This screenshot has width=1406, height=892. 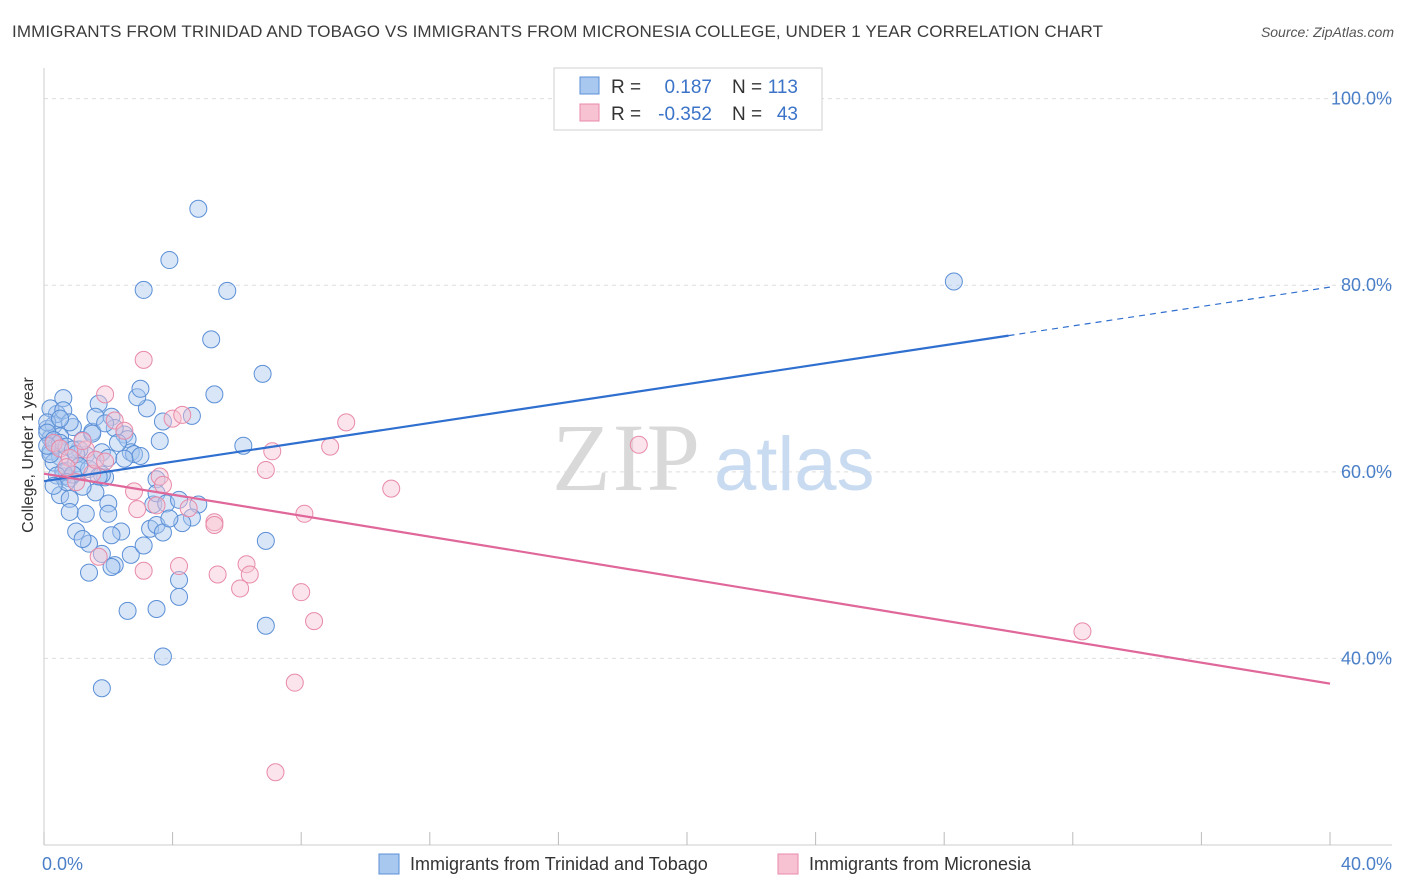 What do you see at coordinates (1366, 864) in the screenshot?
I see `x-tick-label: 40.0%` at bounding box center [1366, 864].